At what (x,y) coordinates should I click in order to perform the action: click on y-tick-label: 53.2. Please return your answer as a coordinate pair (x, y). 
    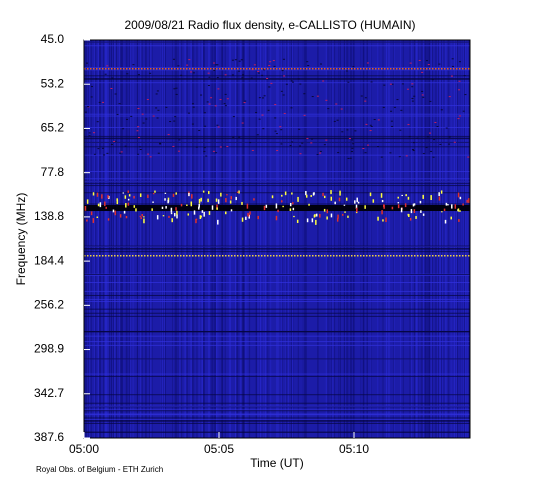
    Looking at the image, I should click on (53, 83).